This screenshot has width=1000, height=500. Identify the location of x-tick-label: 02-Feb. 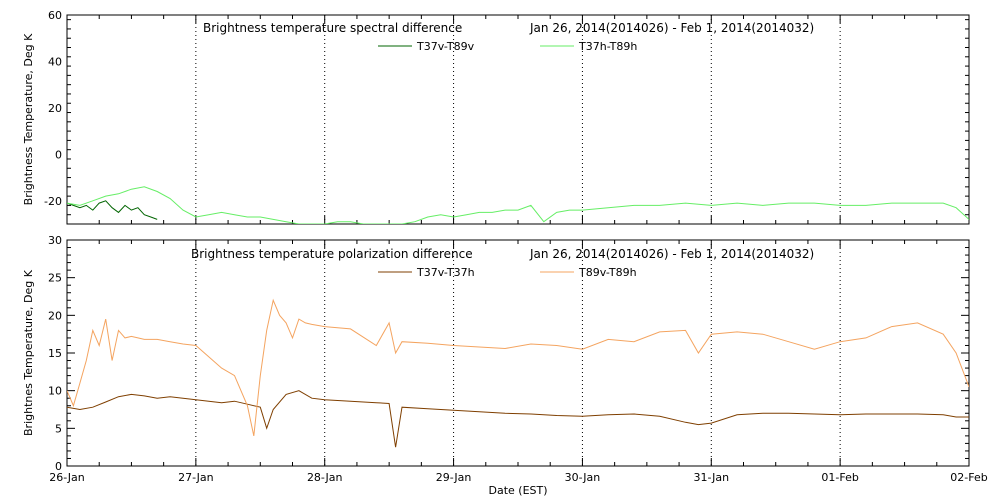
(968, 477).